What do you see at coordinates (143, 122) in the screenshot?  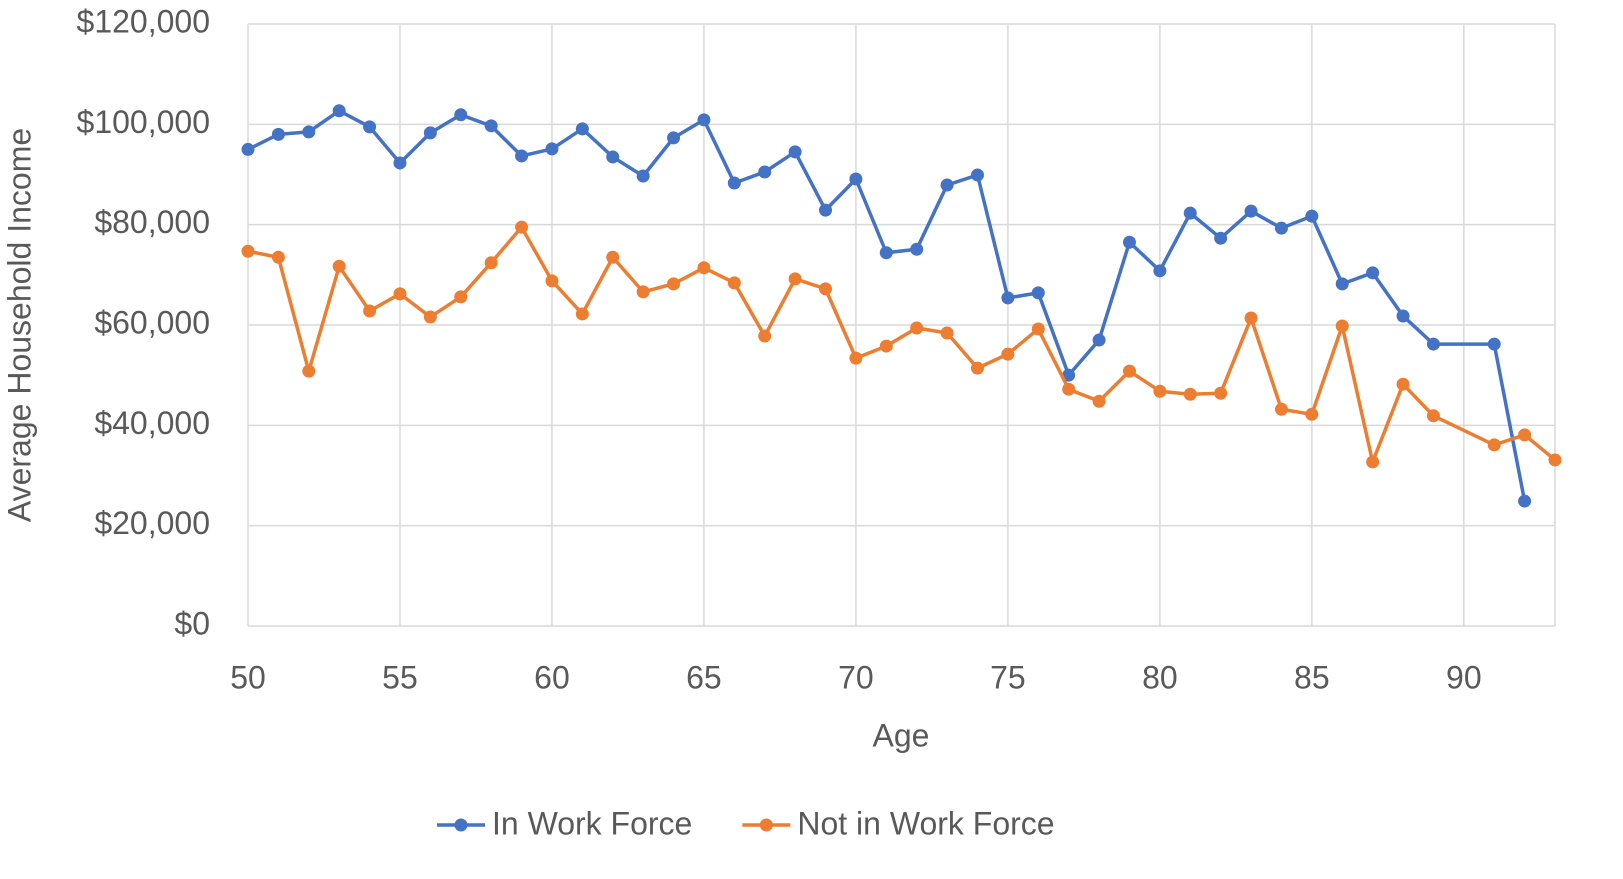 I see `y-tick-label: $100,000` at bounding box center [143, 122].